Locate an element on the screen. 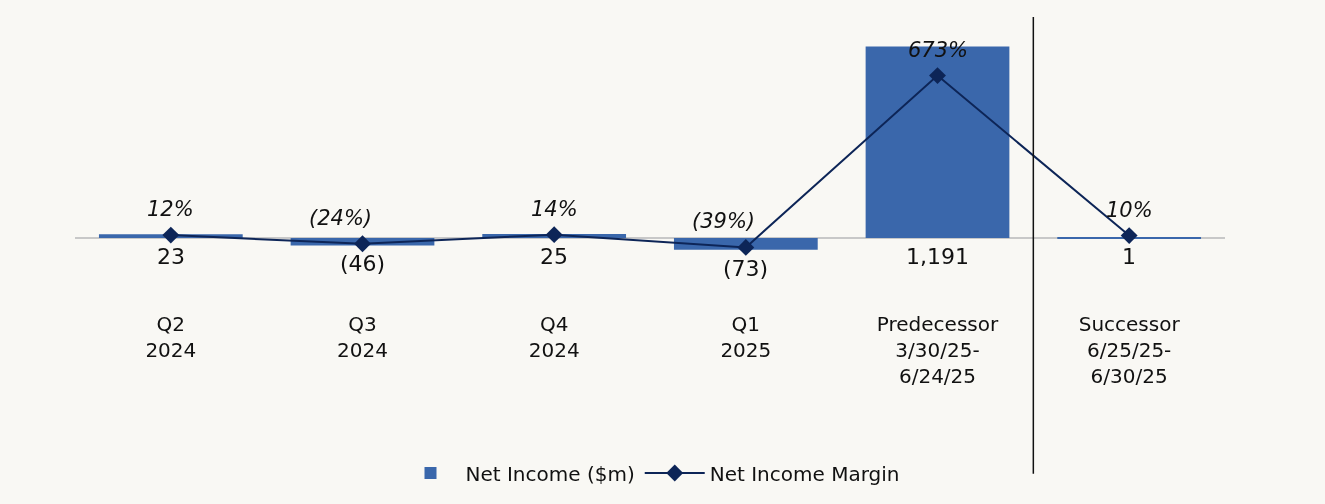 Image resolution: width=1325 pixels, height=504 pixels. legend-label: Net Income Margin is located at coordinates (804, 473).